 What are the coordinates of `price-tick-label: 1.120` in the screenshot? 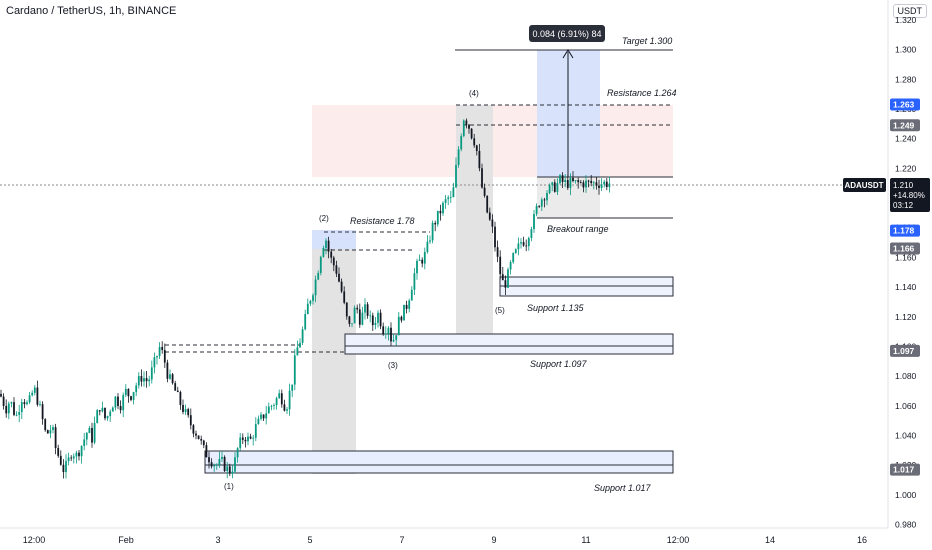 It's located at (906, 317).